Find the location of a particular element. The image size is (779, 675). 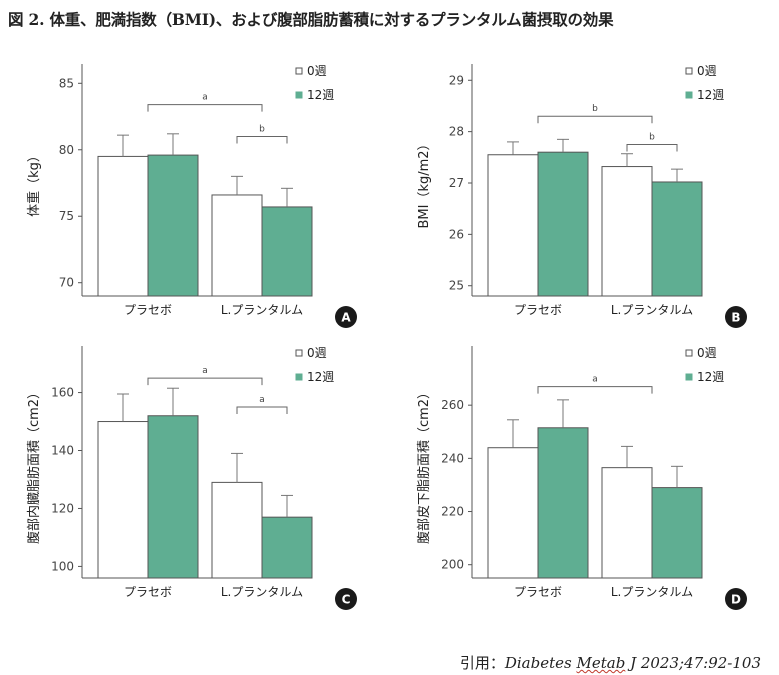

panel-c-ytick-label: 160 is located at coordinates (62, 393).